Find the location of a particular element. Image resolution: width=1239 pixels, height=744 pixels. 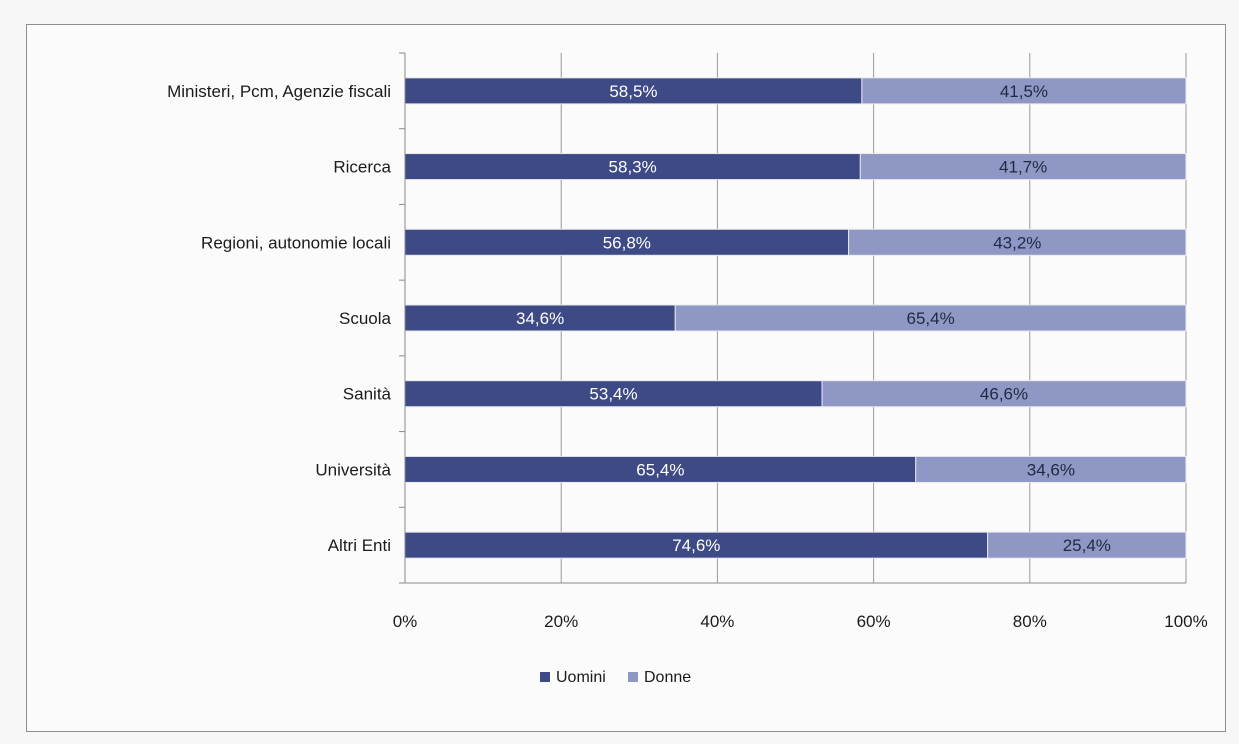

legend-swatch-uomini is located at coordinates (545, 677).